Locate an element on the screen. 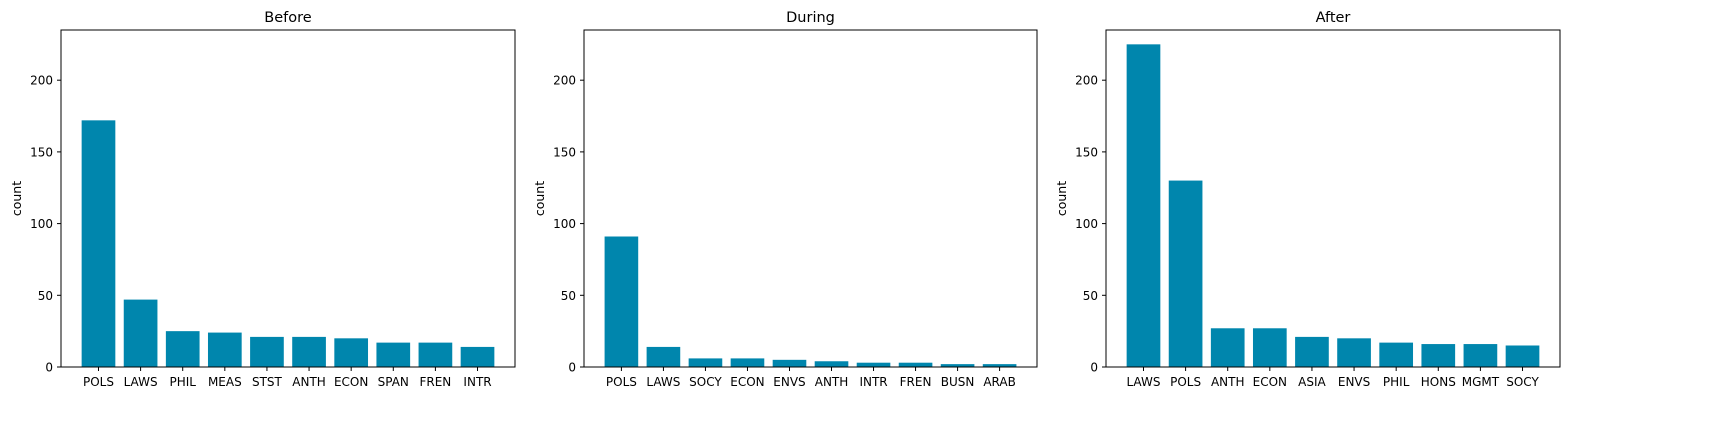  bar-asia is located at coordinates (1312, 351).